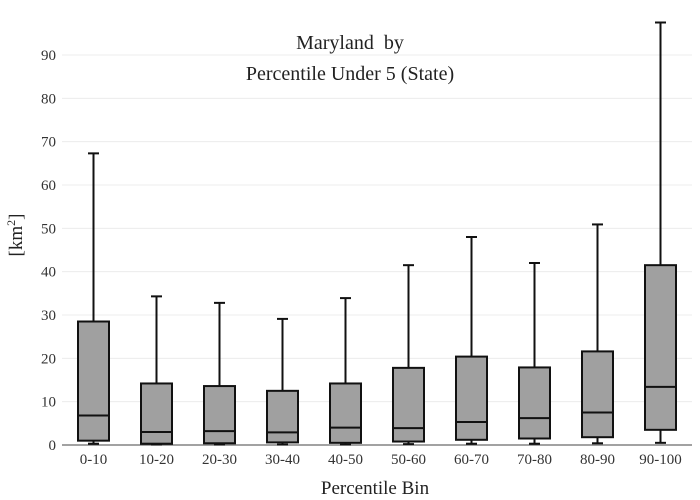  I want to click on x-tick-label: 40-50, so click(345, 460).